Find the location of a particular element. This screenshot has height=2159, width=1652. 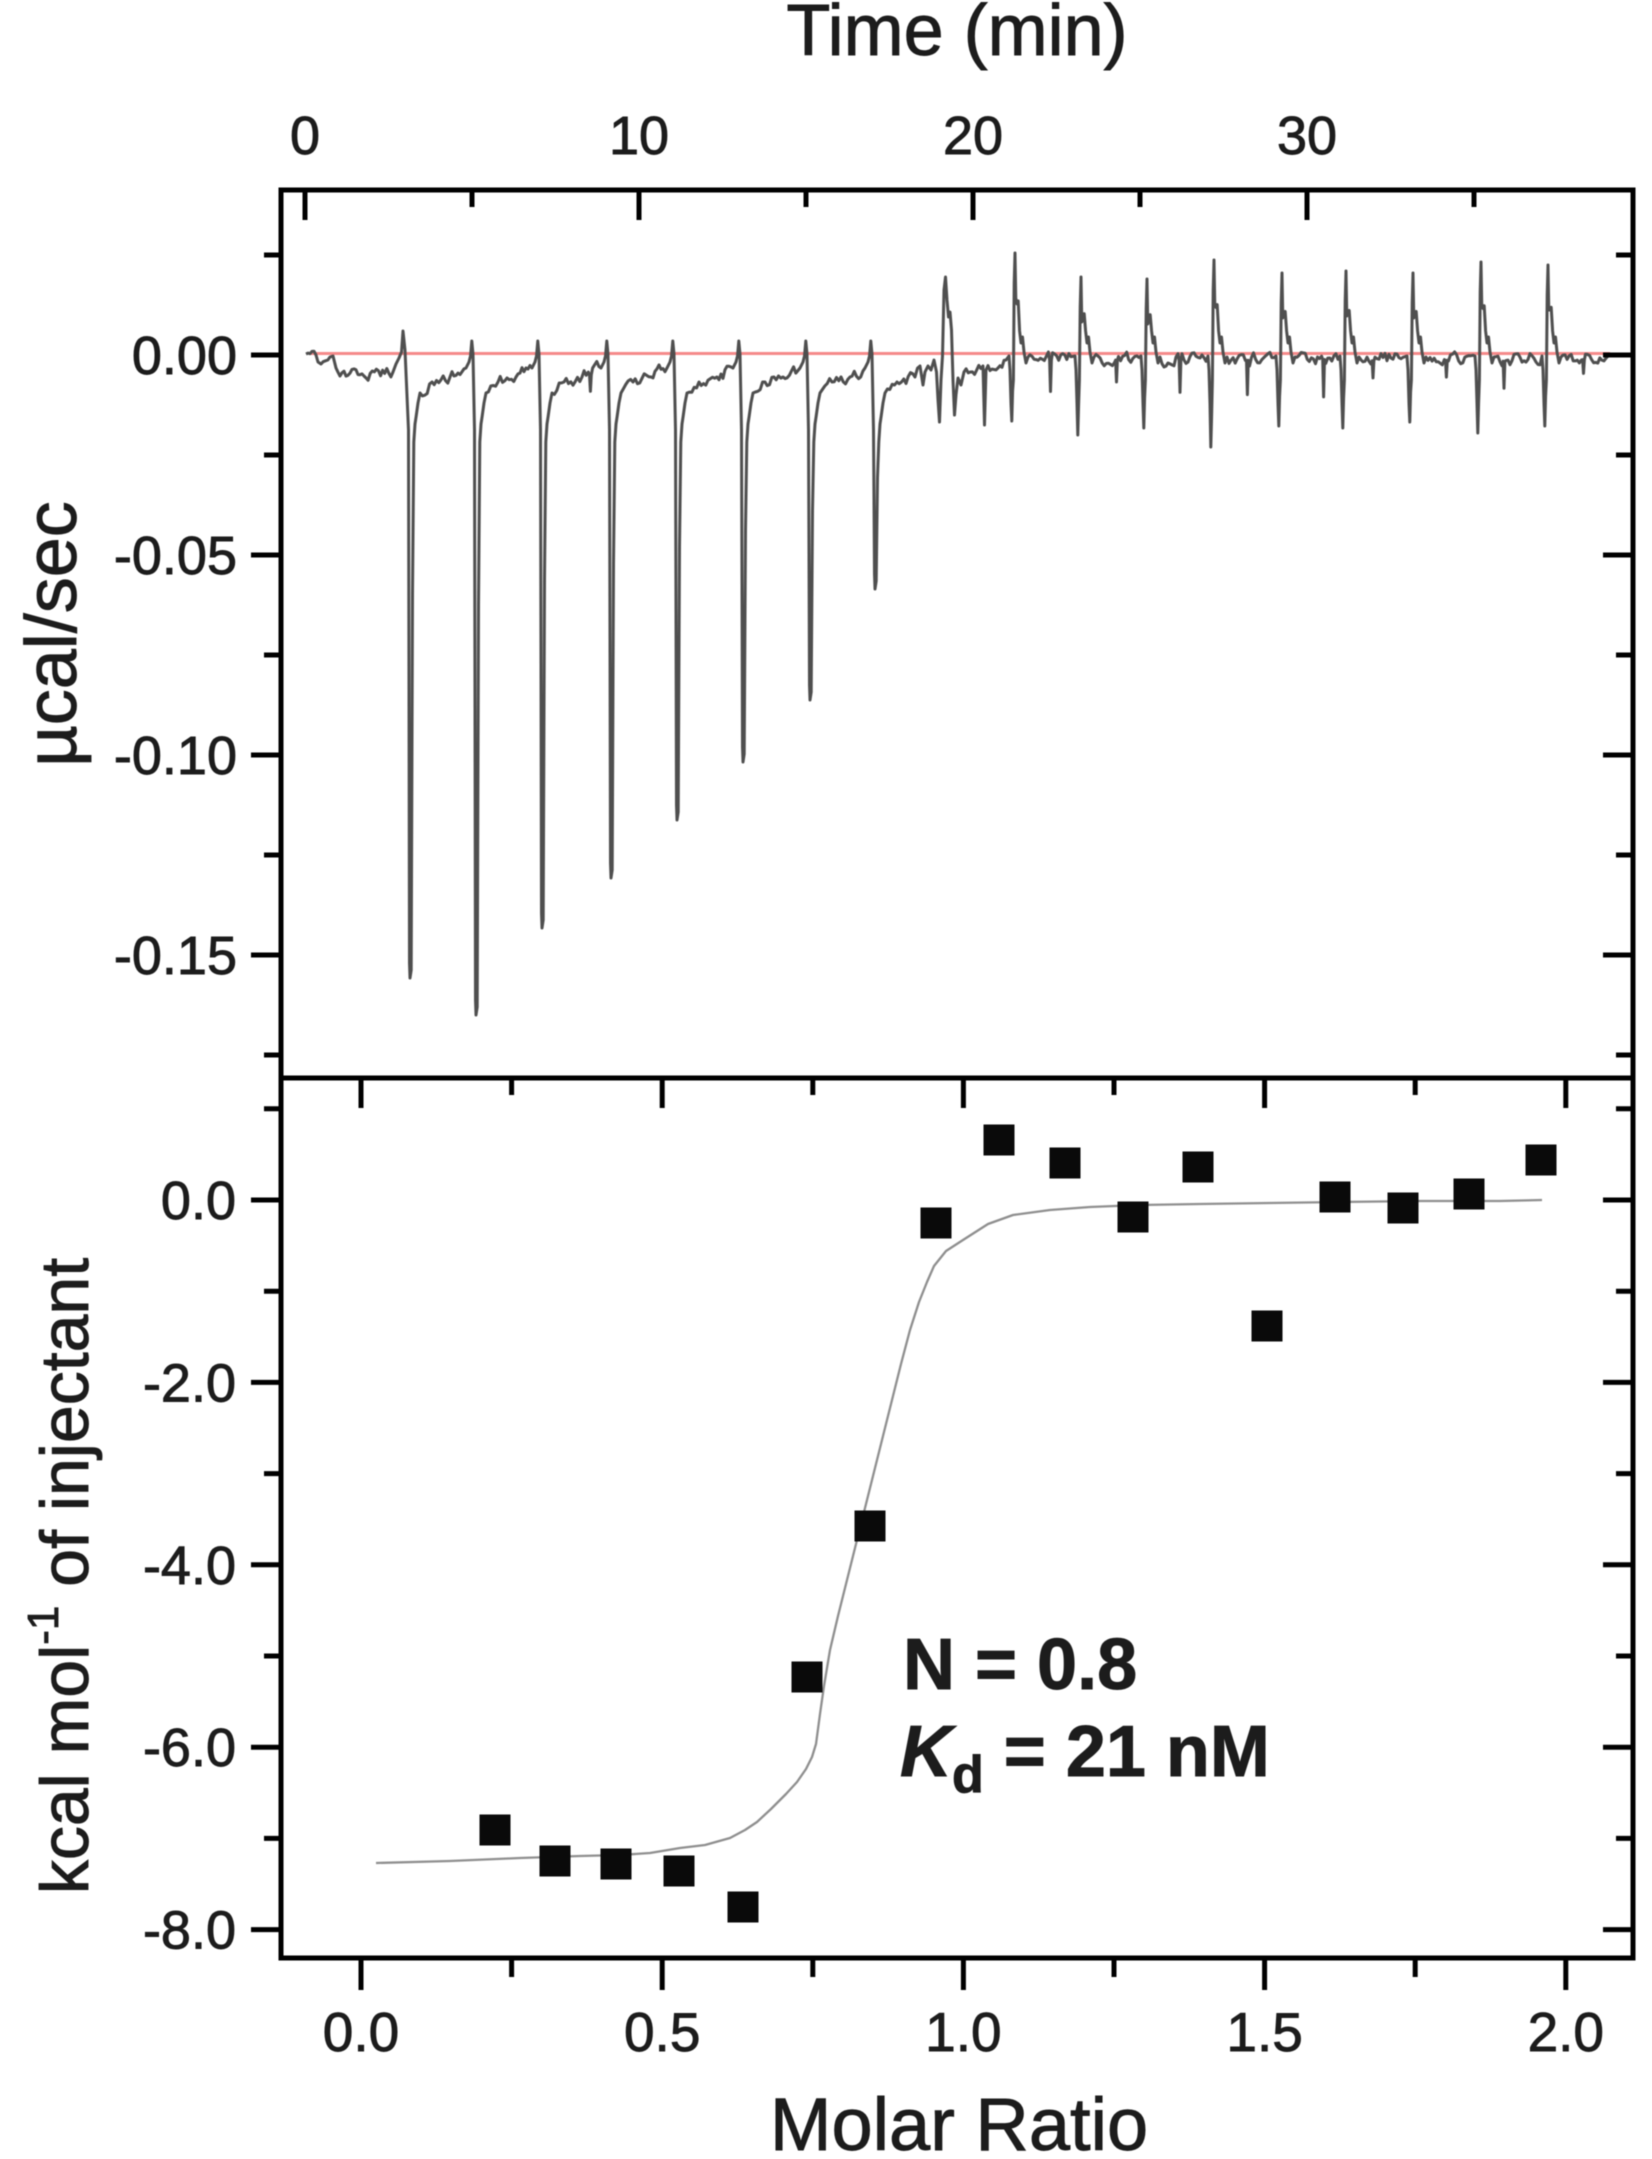

svg-text: µcal/sec is located at coordinates (52, 634).